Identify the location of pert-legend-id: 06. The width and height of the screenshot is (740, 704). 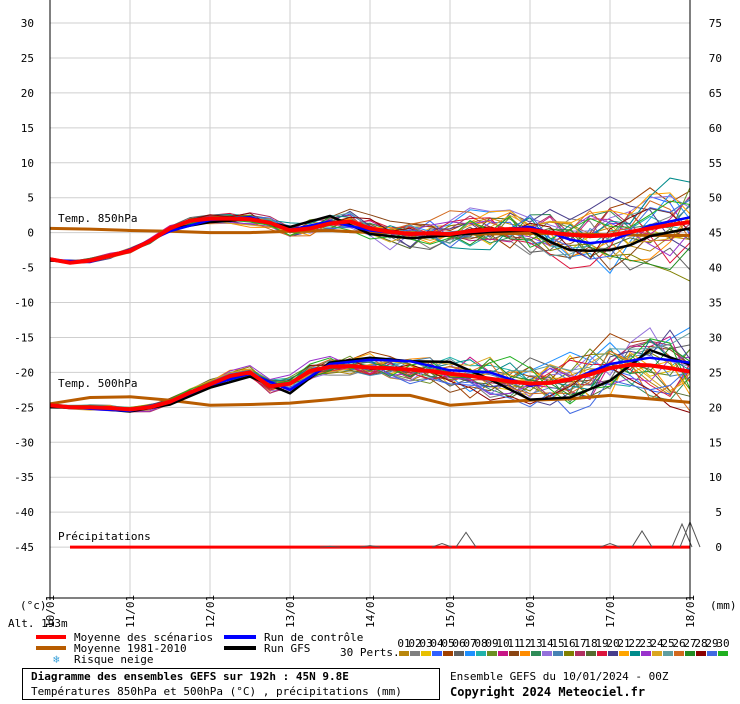
(458, 643).